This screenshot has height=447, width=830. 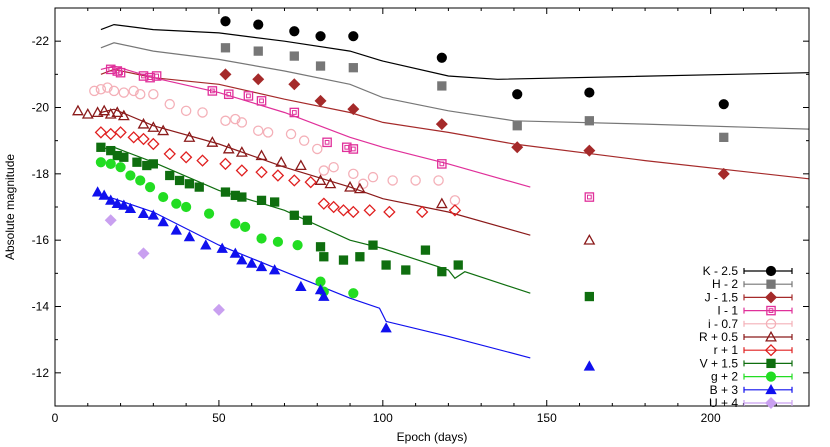 I want to click on legend-entry: r + 1, so click(x=753, y=350).